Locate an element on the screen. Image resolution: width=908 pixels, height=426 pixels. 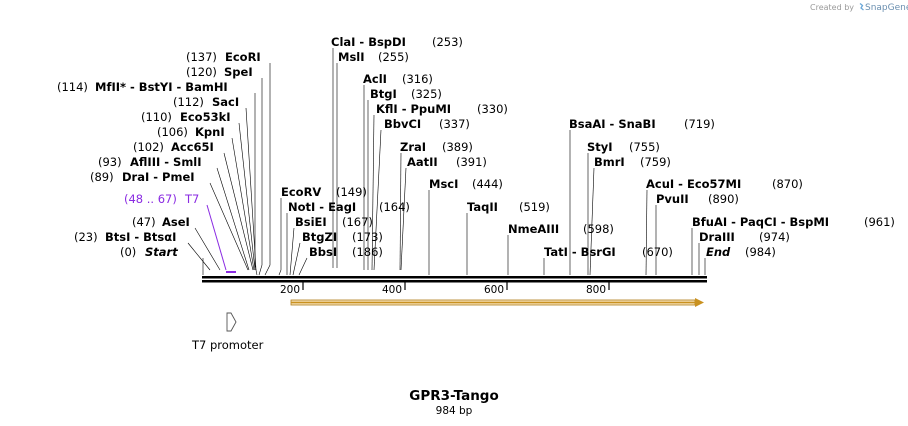
t7-promoter-label: T7 promoter is located at coordinates (227, 345).